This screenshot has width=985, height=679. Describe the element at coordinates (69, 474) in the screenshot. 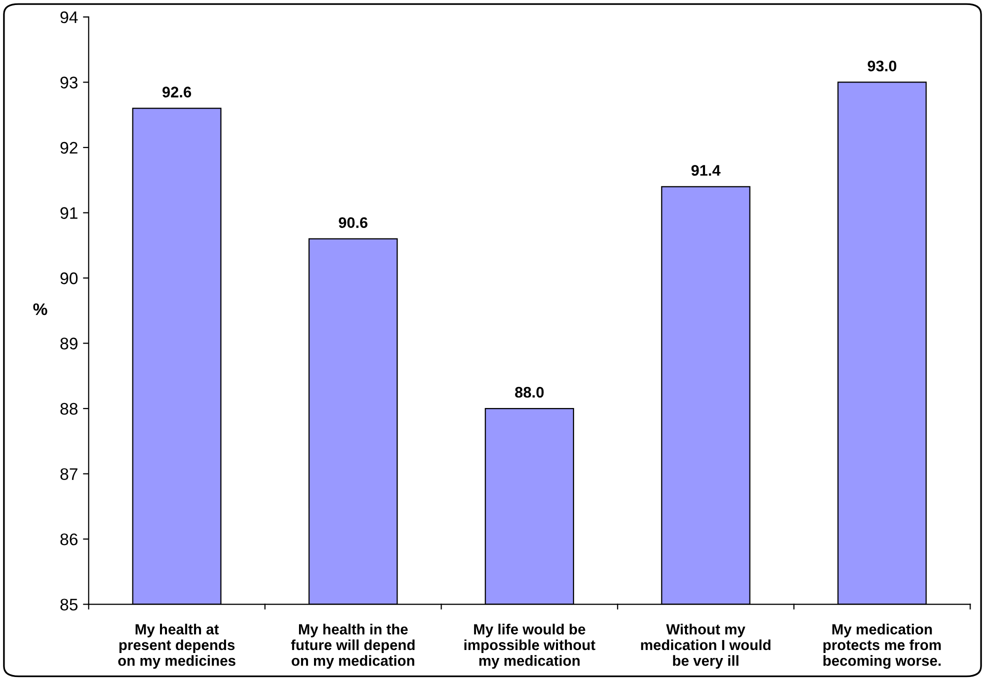

I see `y-tick-label: 87` at that location.